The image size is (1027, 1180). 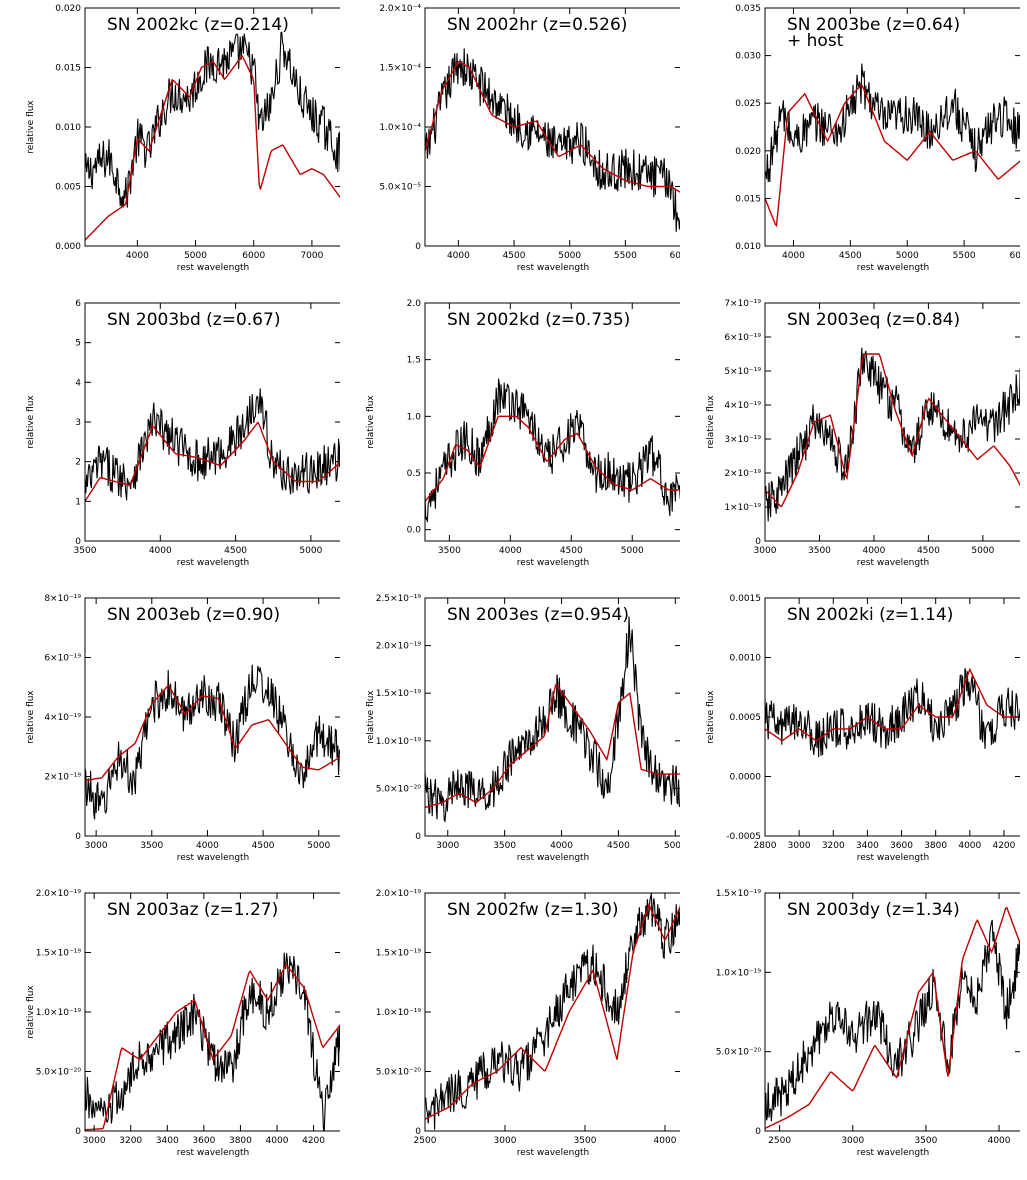 I want to click on y-tick-label: 0.0010, so click(x=746, y=659).